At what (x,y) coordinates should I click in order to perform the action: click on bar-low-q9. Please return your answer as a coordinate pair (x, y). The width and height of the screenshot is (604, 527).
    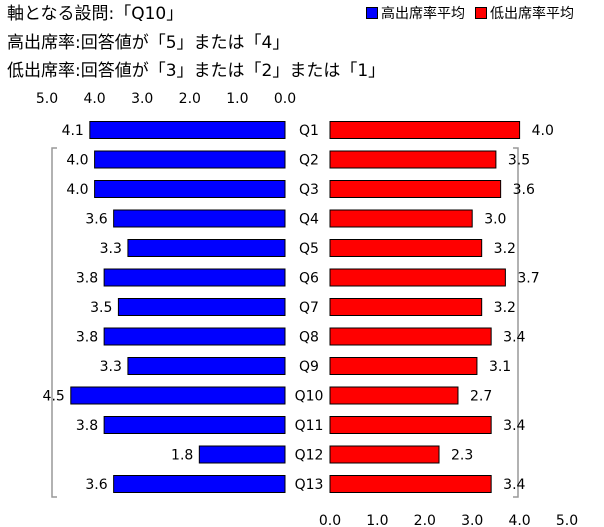
    Looking at the image, I should click on (403, 366).